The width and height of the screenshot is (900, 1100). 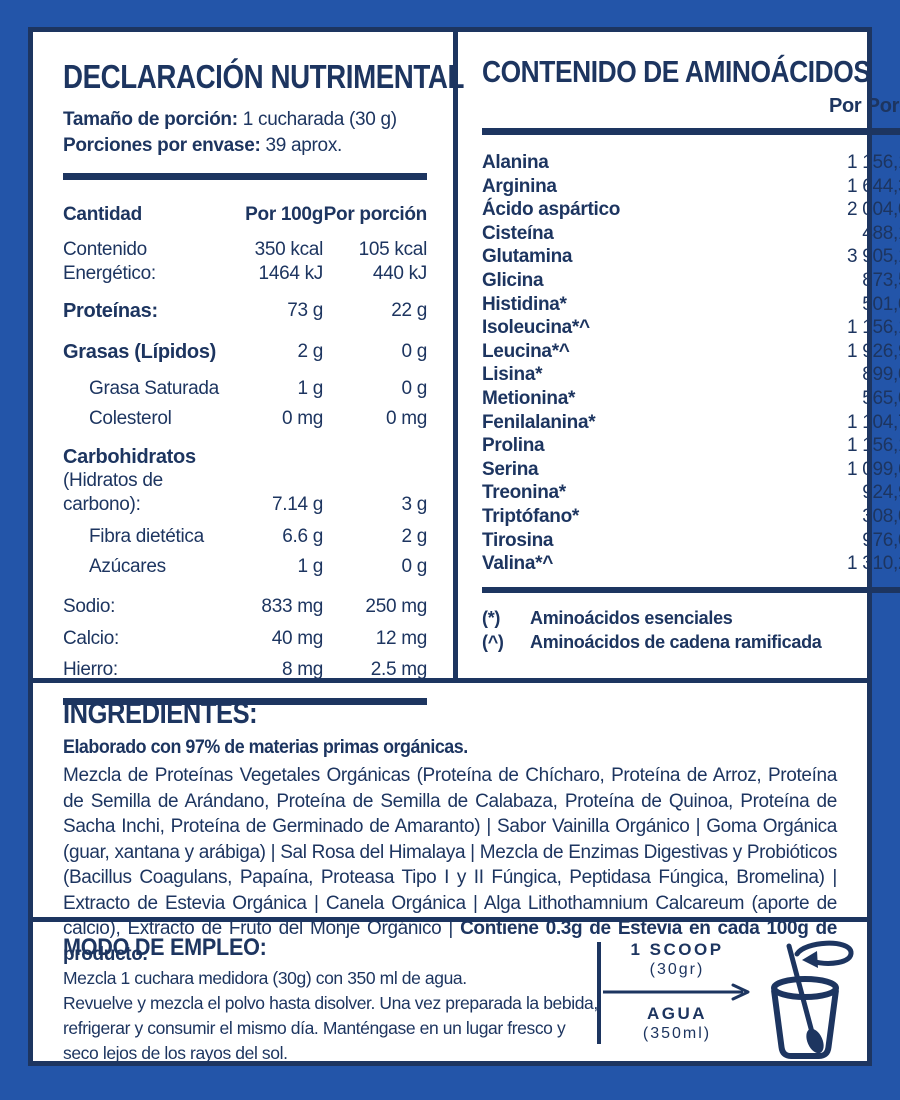 I want to click on value-per-portion: 3 g, so click(x=414, y=504).